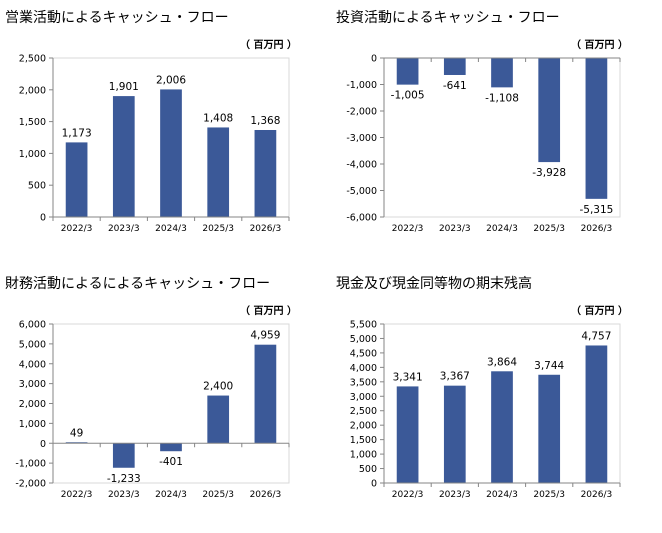 This screenshot has height=533, width=662. Describe the element at coordinates (363, 325) in the screenshot. I see `y-tick-label: 5,500` at that location.